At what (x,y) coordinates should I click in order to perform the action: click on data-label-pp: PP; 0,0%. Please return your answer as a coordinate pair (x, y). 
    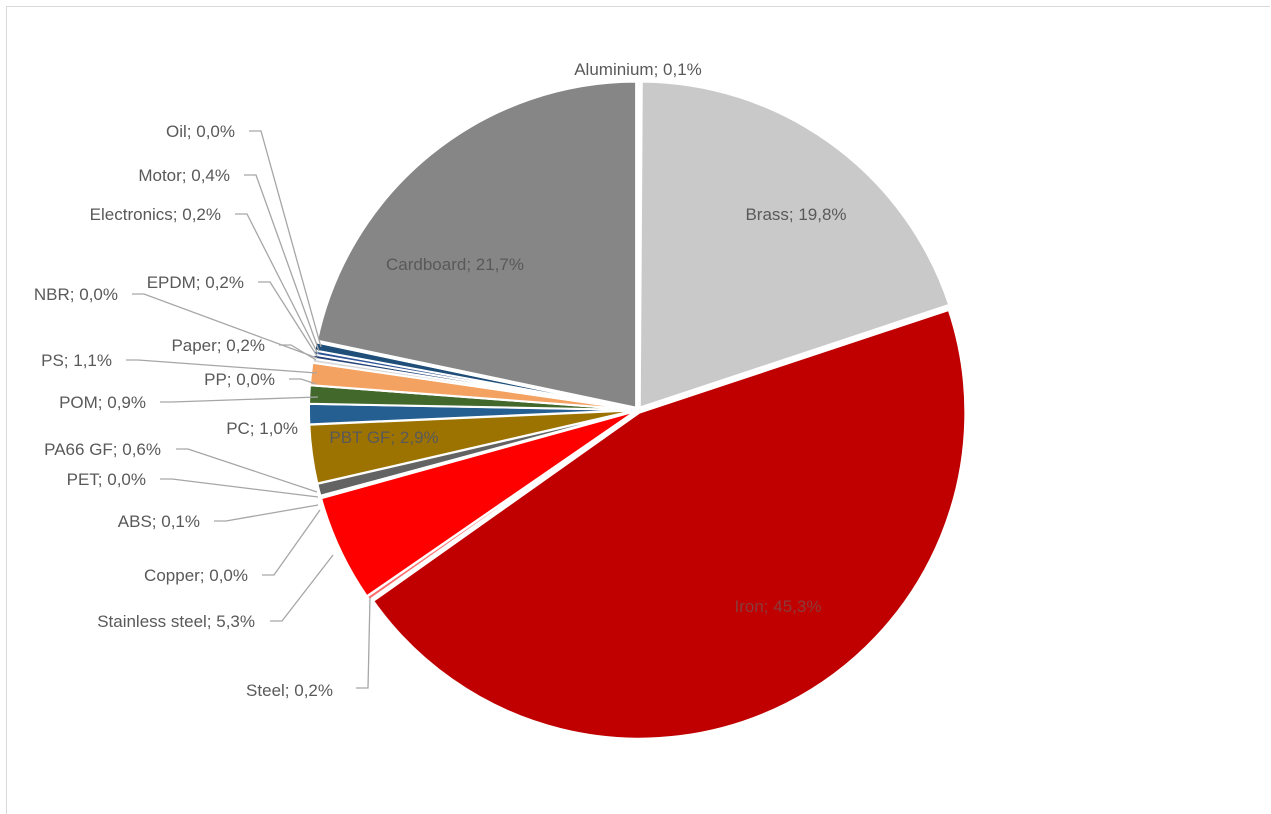
    Looking at the image, I should click on (239, 379).